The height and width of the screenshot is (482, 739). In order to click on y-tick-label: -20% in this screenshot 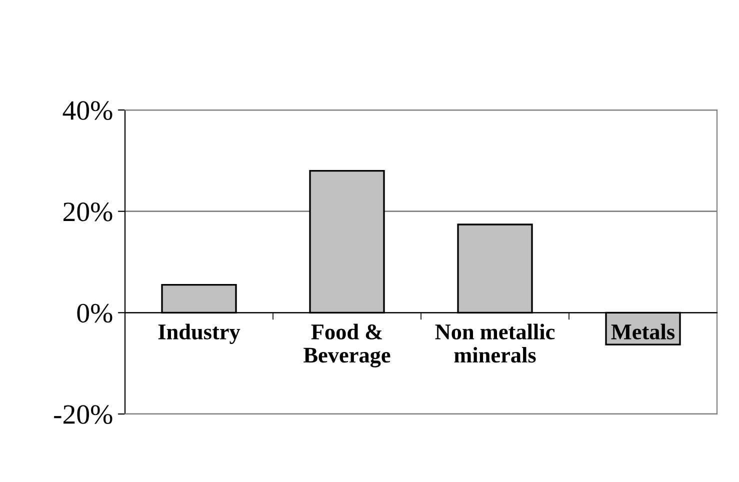, I will do `click(83, 414)`.